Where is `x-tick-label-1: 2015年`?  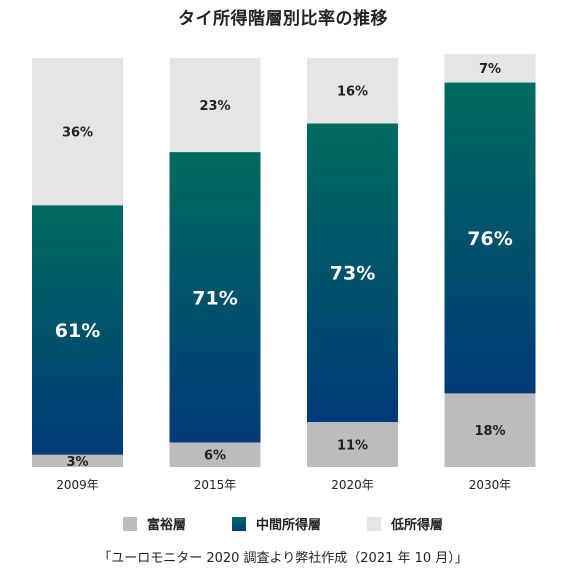 x-tick-label-1: 2015年 is located at coordinates (215, 485).